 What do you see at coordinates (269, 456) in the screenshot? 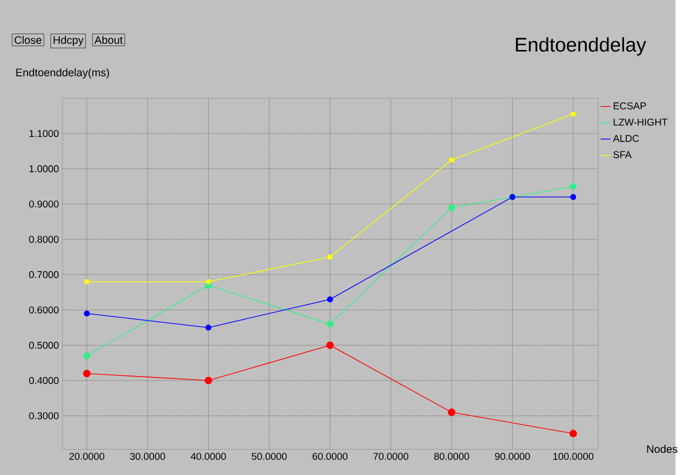
I see `x-tick-label: 50.0000` at bounding box center [269, 456].